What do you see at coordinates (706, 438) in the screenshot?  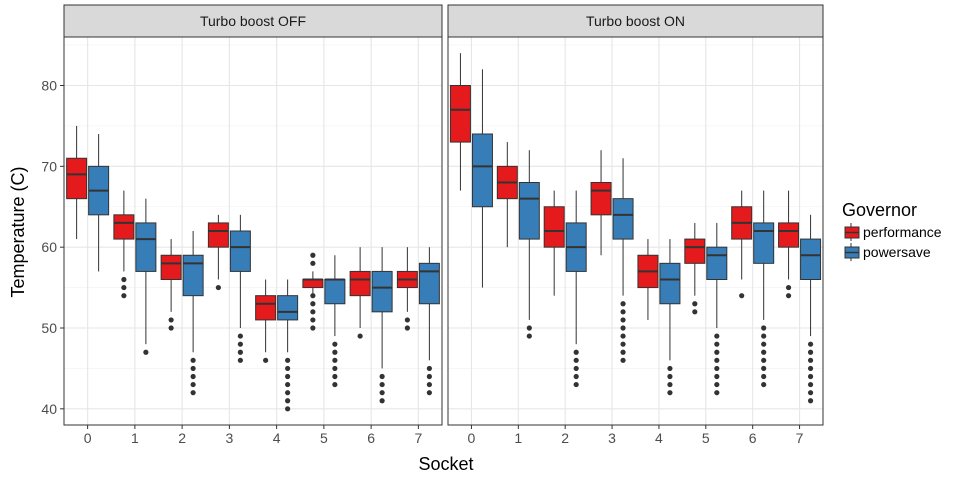 I see `x-tick-label: 5` at bounding box center [706, 438].